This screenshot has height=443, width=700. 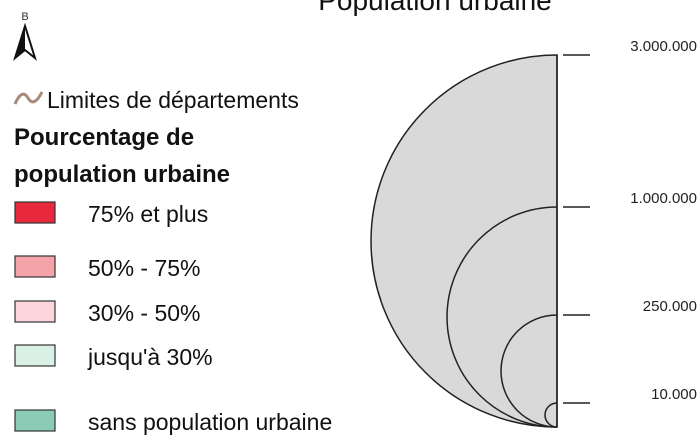 I want to click on circle-tiny, so click(x=551, y=415).